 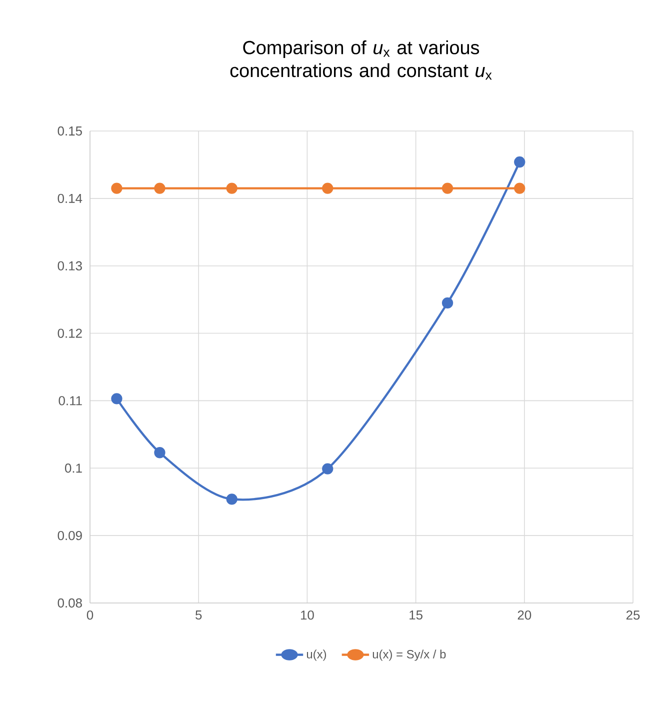 I want to click on y-tick-label: 0.13, so click(x=70, y=265).